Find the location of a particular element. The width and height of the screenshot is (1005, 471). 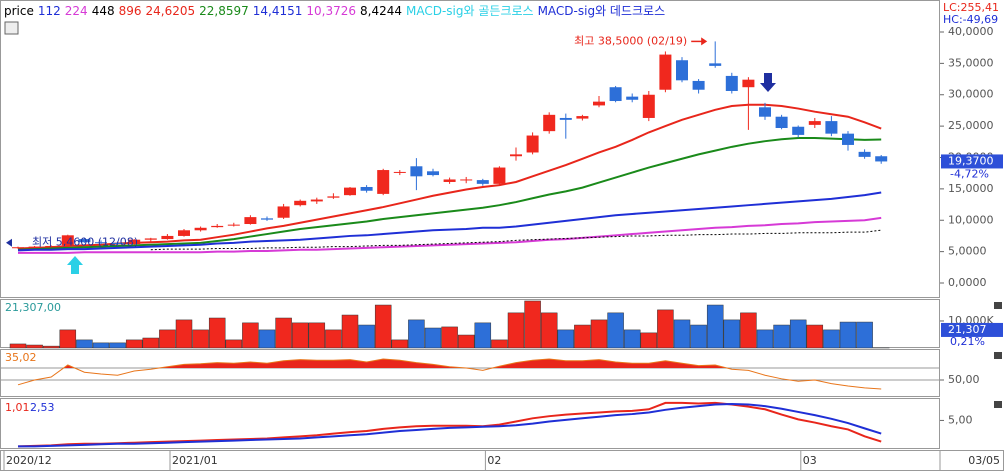

low-arrow-head is located at coordinates (9, 242).